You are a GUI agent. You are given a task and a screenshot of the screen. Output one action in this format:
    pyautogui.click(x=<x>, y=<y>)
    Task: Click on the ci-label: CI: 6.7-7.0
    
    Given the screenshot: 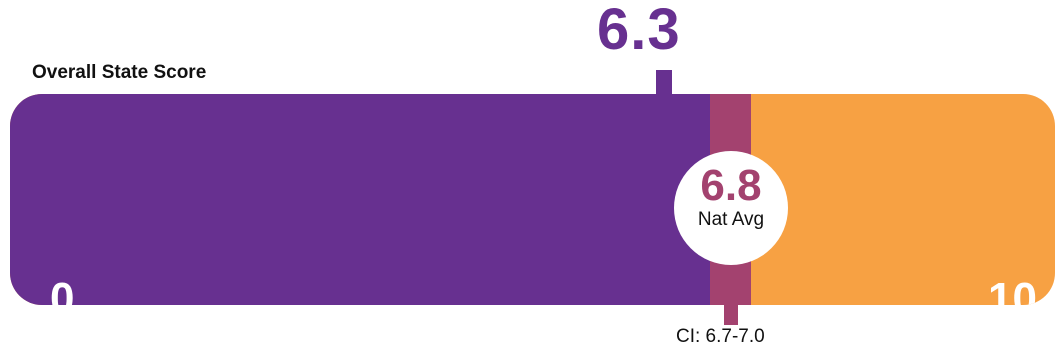 What is the action you would take?
    pyautogui.click(x=720, y=336)
    